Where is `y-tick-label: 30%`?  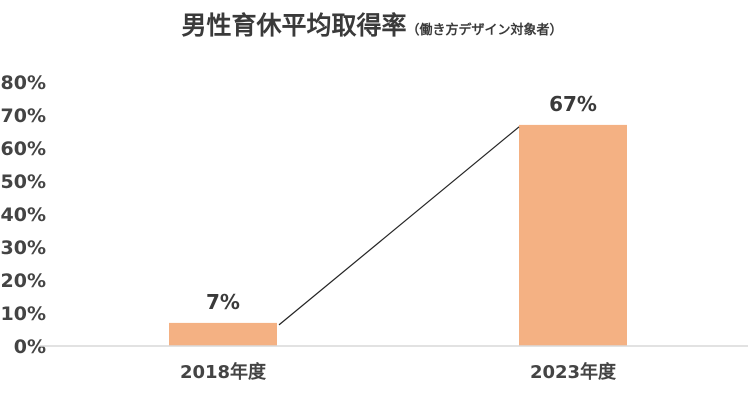 y-tick-label: 30% is located at coordinates (23, 248).